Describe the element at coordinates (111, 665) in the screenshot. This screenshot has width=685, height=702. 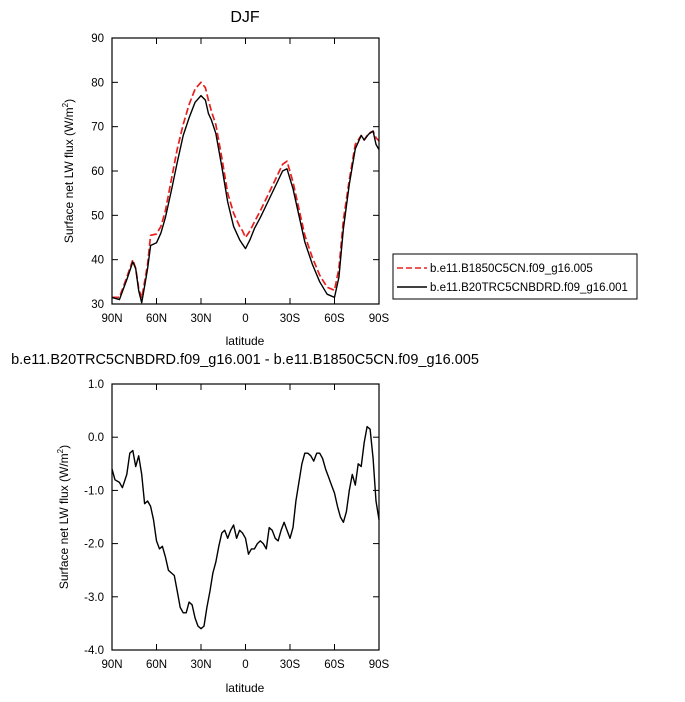
I see `bottom-x-tick-label: 90N` at that location.